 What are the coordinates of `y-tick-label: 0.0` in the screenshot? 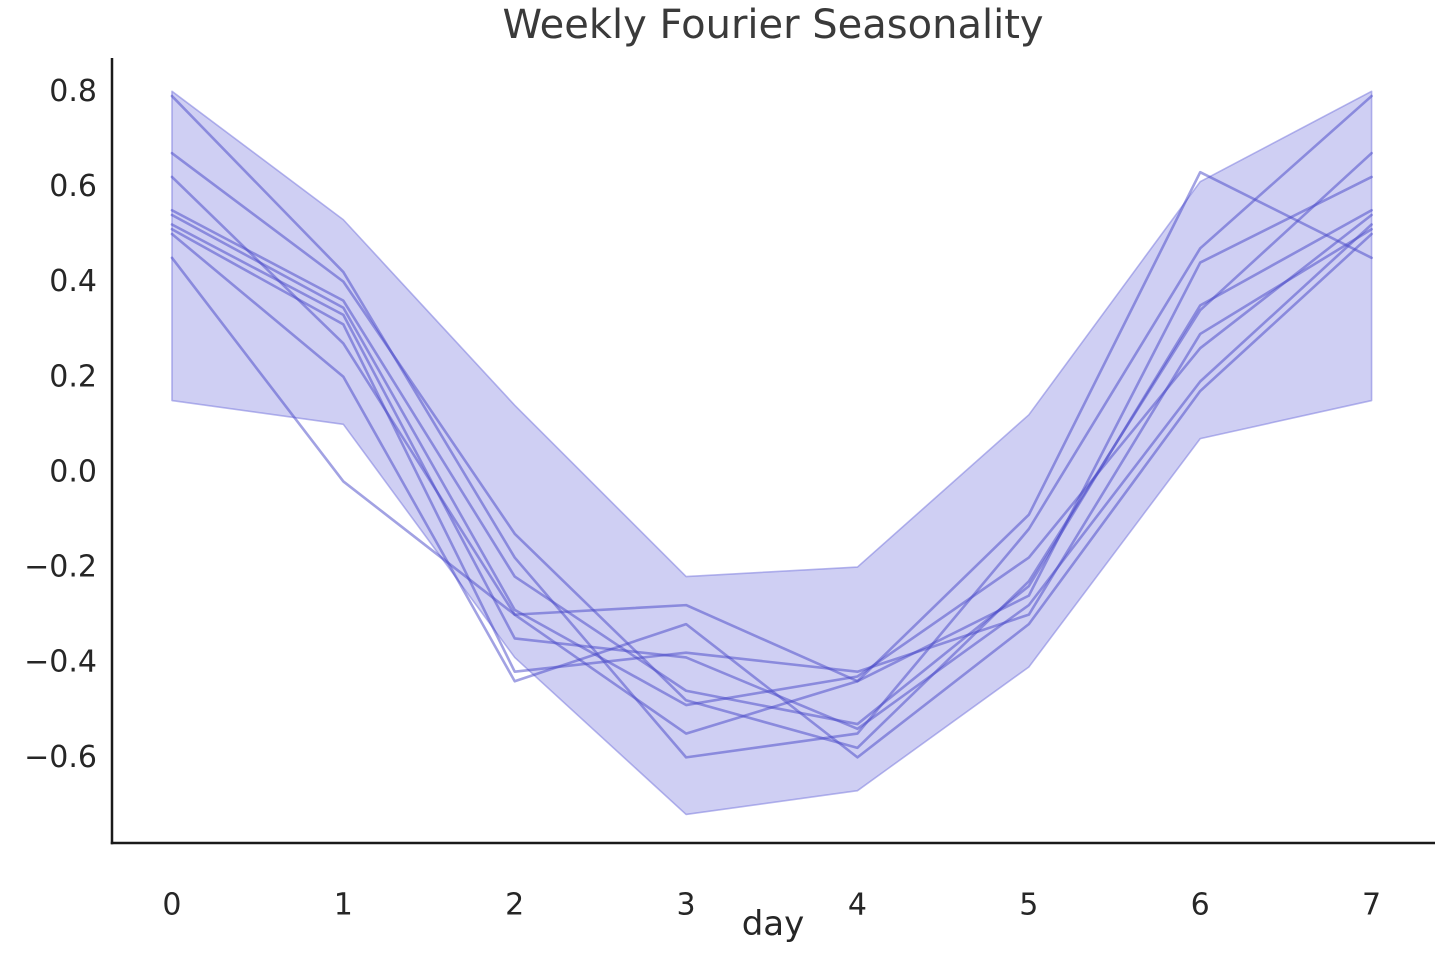 It's located at (73, 471).